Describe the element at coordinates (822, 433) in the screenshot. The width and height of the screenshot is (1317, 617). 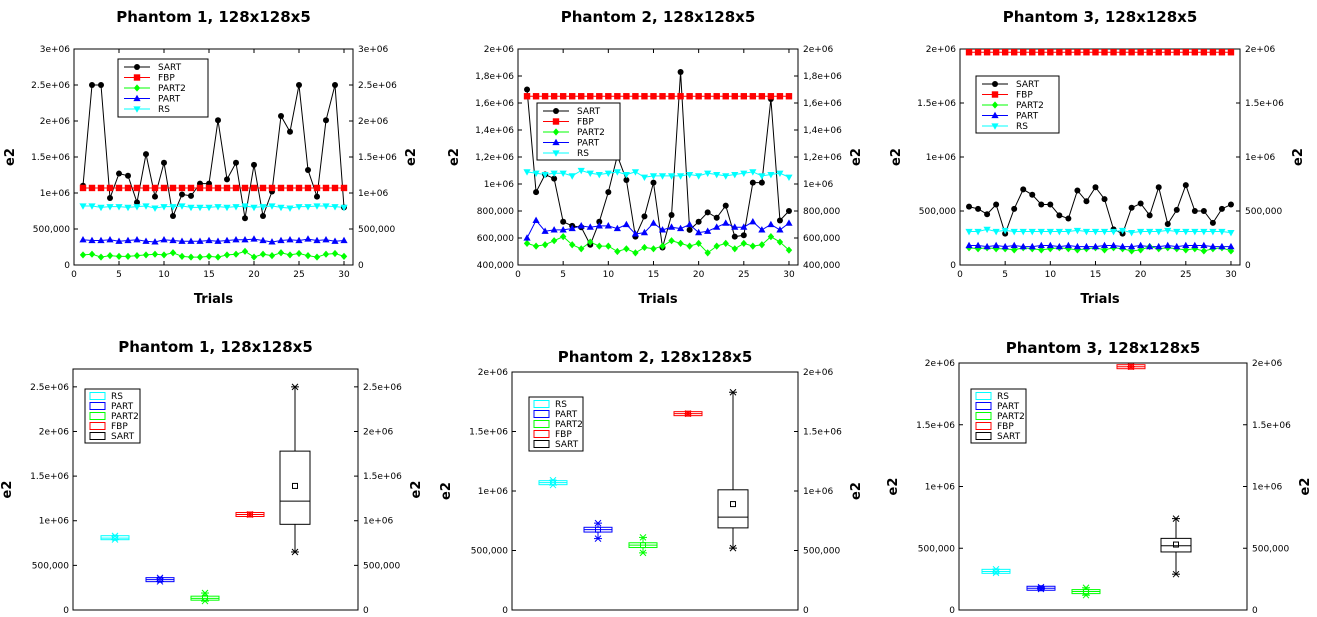
I see `y2-tick-label: 1.5e+06` at that location.